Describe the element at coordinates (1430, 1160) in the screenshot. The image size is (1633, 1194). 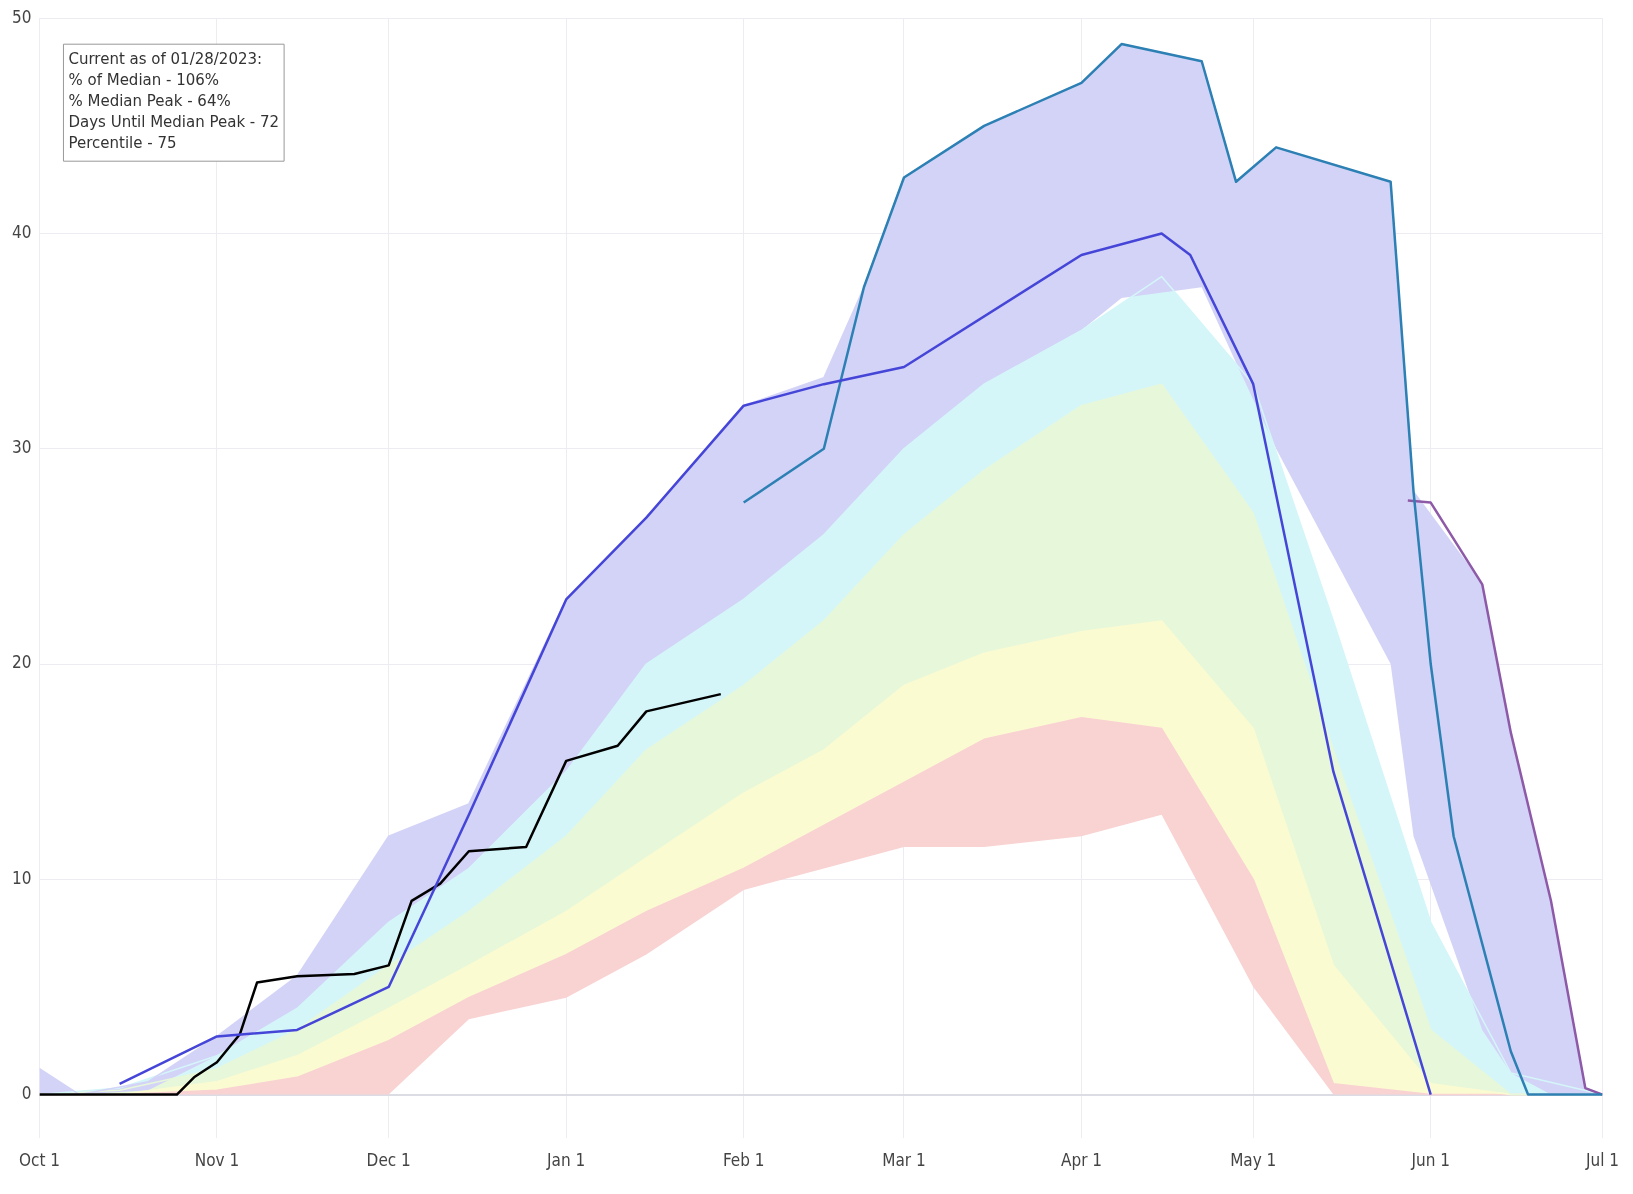
I see `x-tick-label: Jun 1` at that location.